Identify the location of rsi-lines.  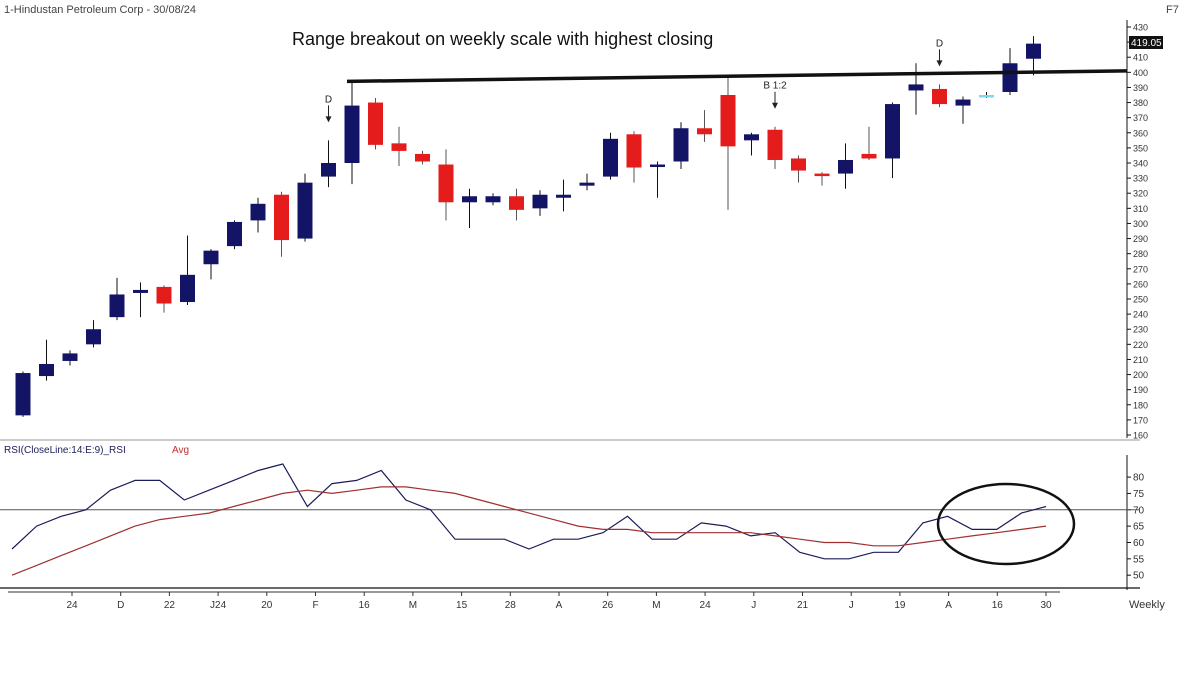
(529, 519).